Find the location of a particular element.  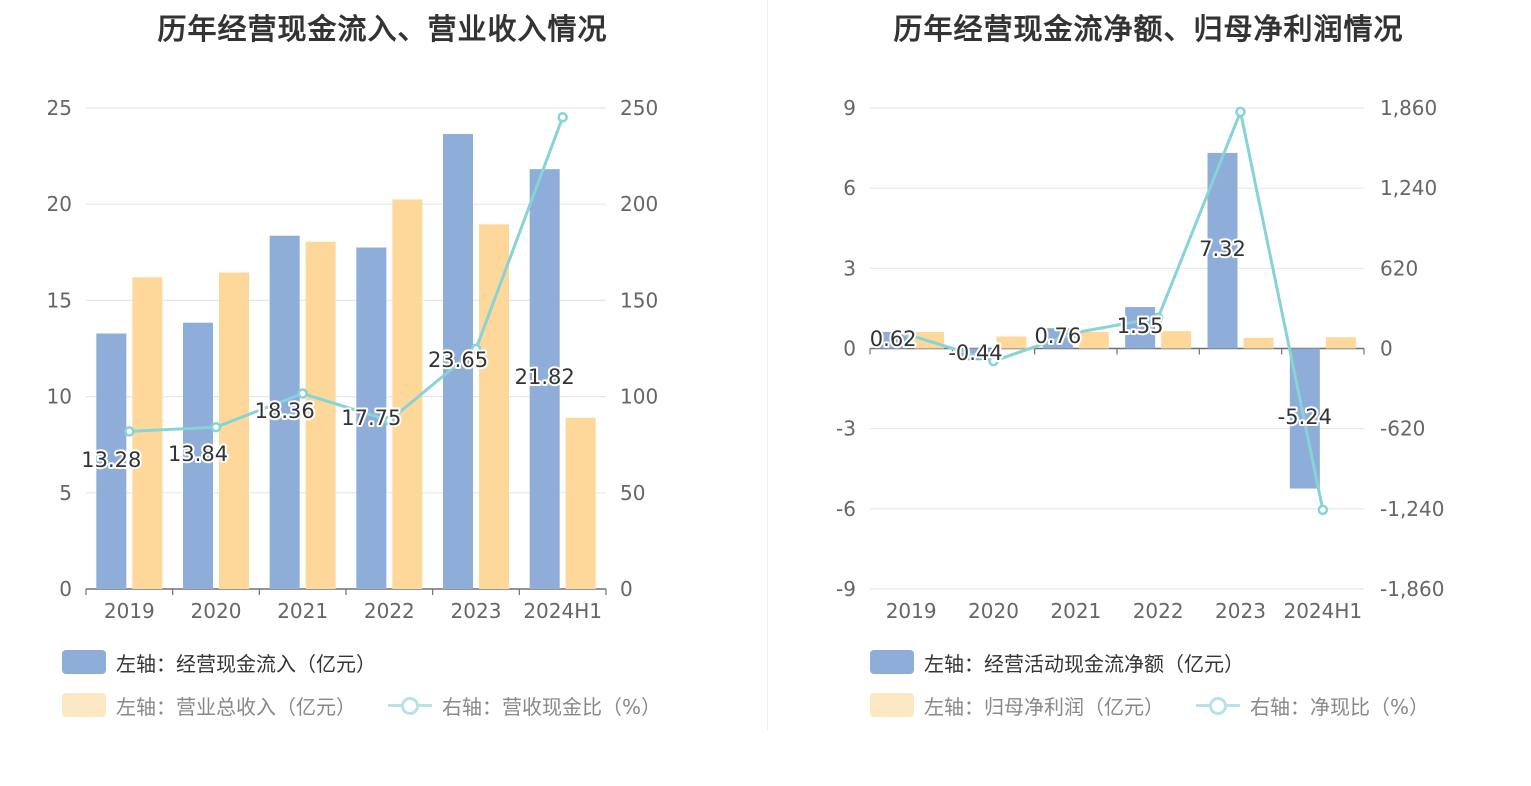

legend-swatch-cash-revenue-ratio is located at coordinates (410, 705).